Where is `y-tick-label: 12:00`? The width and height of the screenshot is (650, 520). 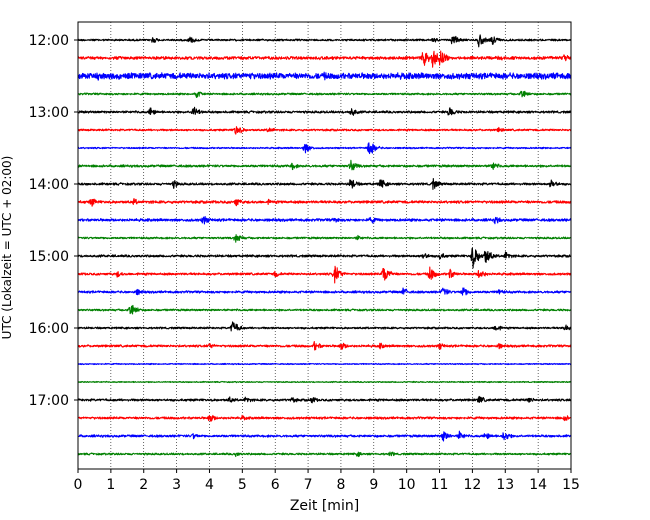 y-tick-label: 12:00 is located at coordinates (49, 41).